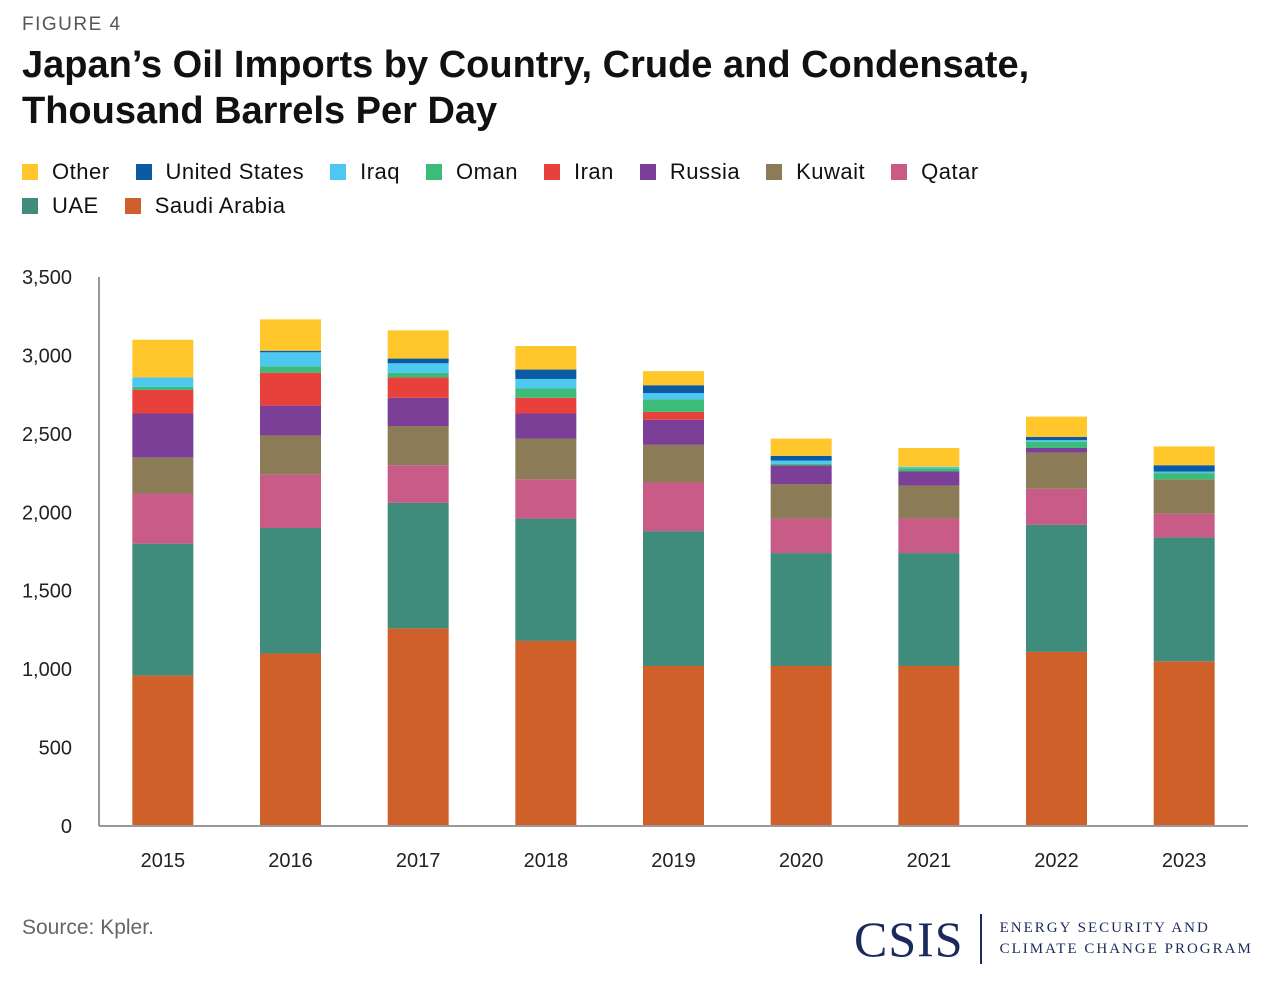  Describe the element at coordinates (75, 205) in the screenshot. I see `legend-label: UAE` at that location.